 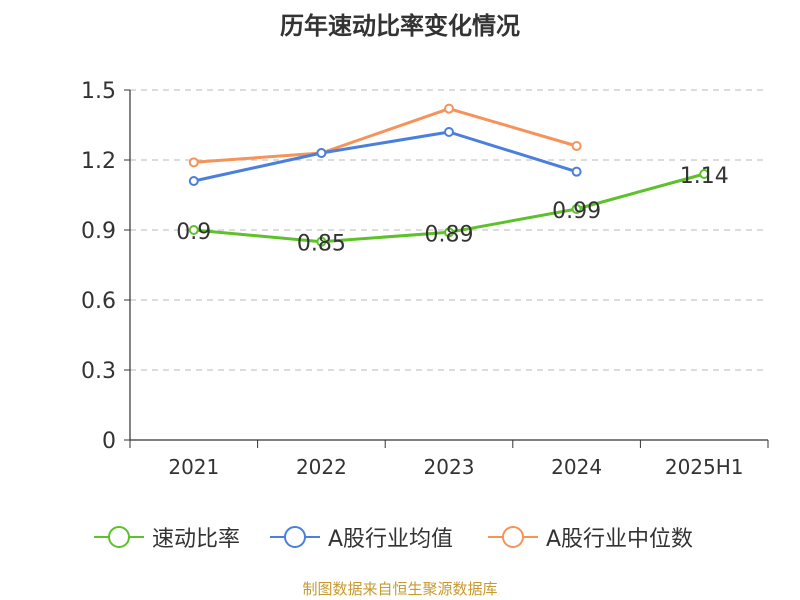 I want to click on legend: 速动比率 A股行业均值 A股行业中位数, so click(x=400, y=537).